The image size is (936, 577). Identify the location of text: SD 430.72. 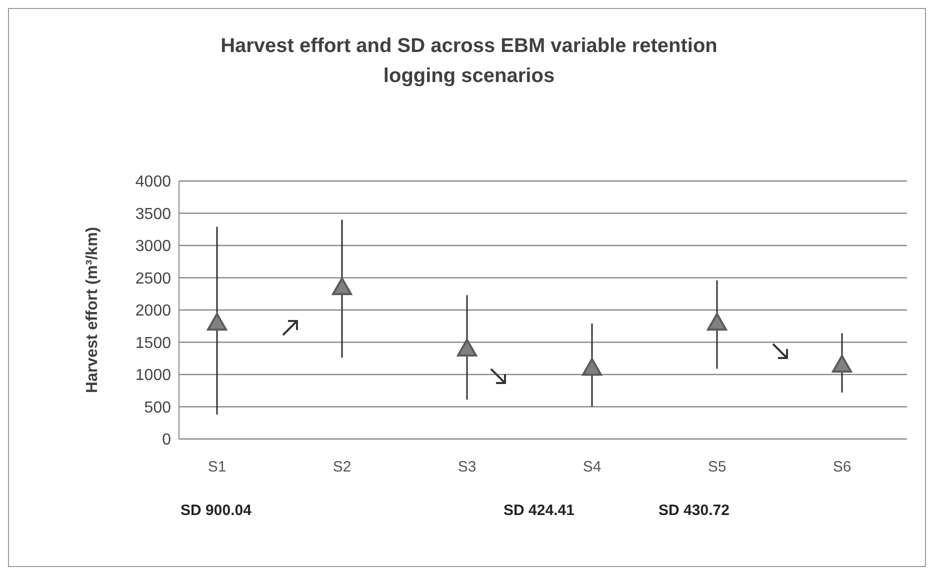
(694, 510).